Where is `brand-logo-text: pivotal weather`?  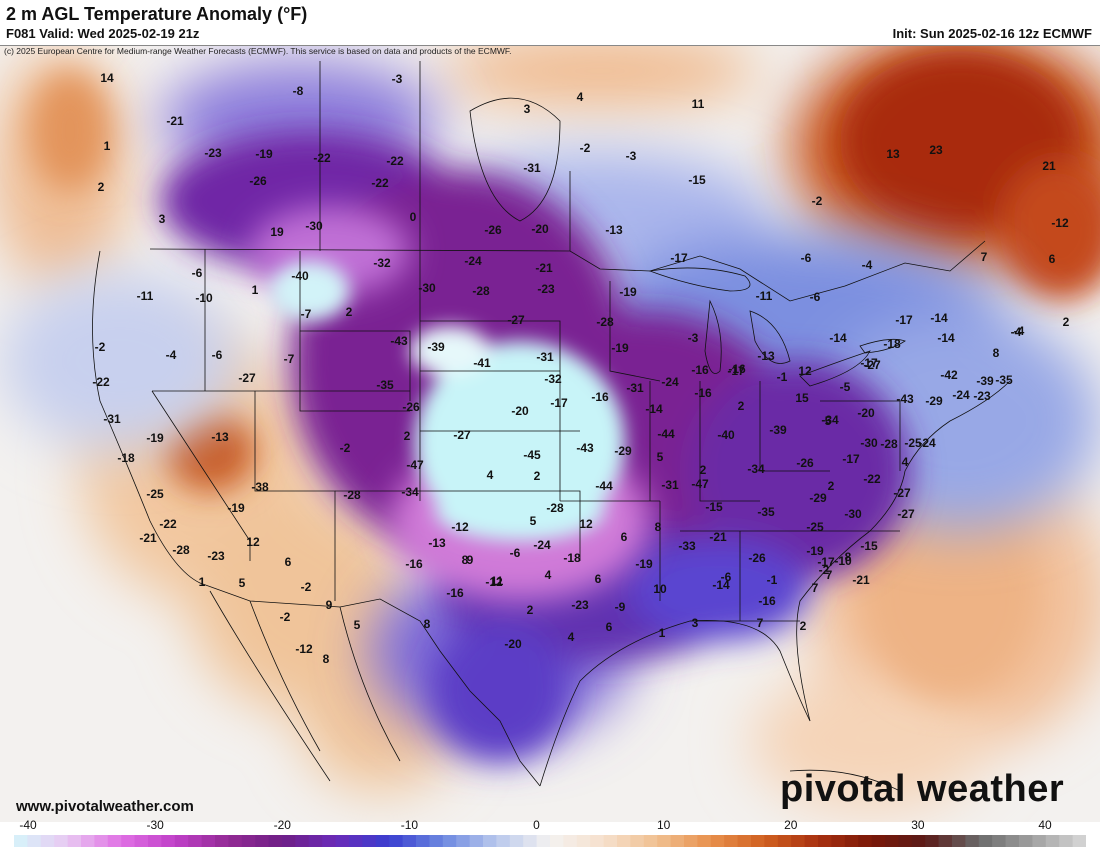 brand-logo-text: pivotal weather is located at coordinates (922, 789).